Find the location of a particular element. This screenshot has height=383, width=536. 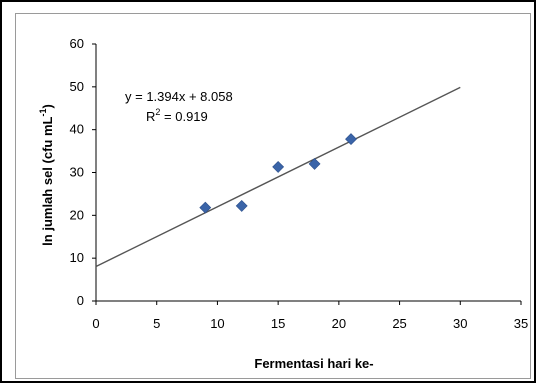

y-tick-label: 10 is located at coordinates (77, 257).